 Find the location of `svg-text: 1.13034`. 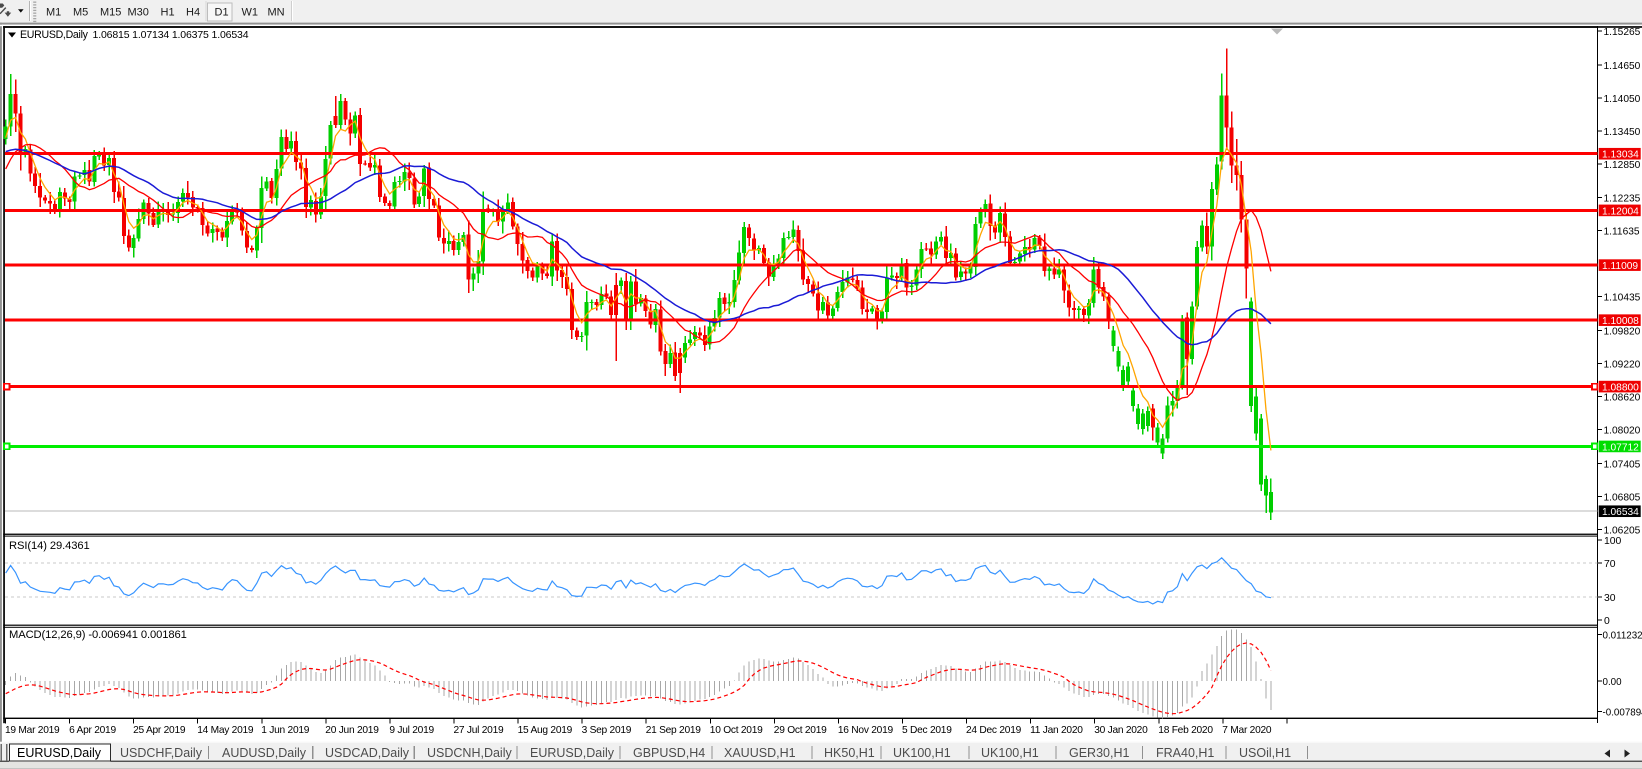

svg-text: 1.13034 is located at coordinates (1620, 155).